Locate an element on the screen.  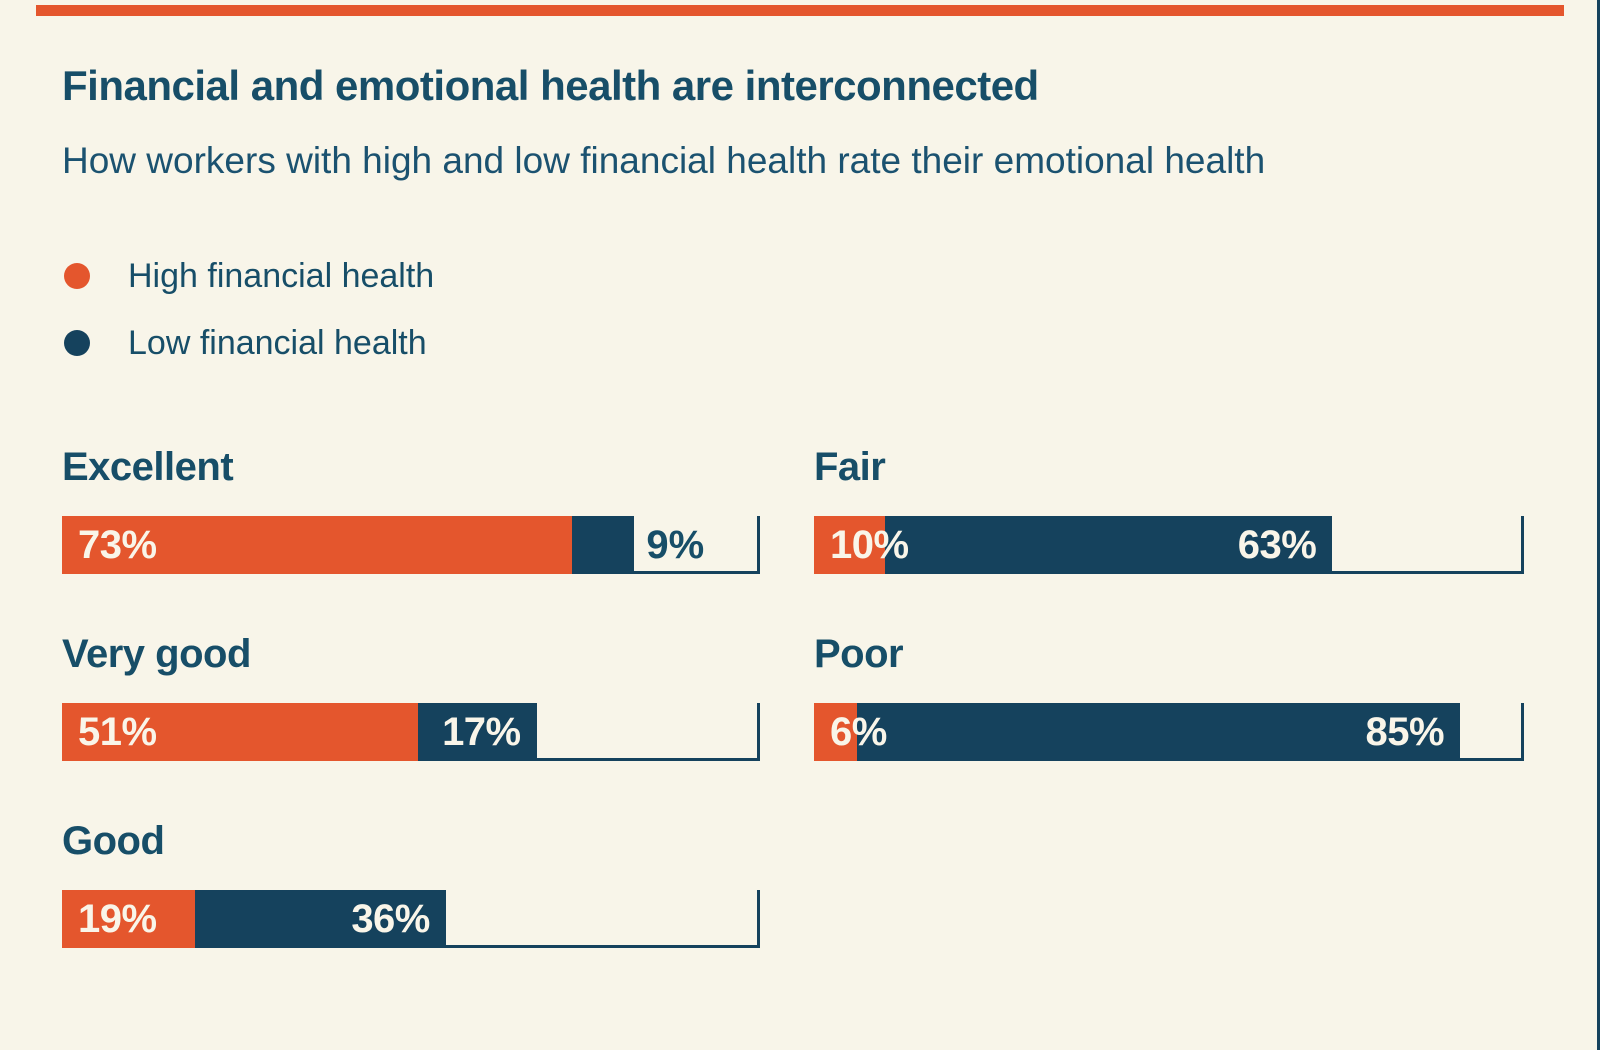
legend-dot-low-icon is located at coordinates (77, 343).